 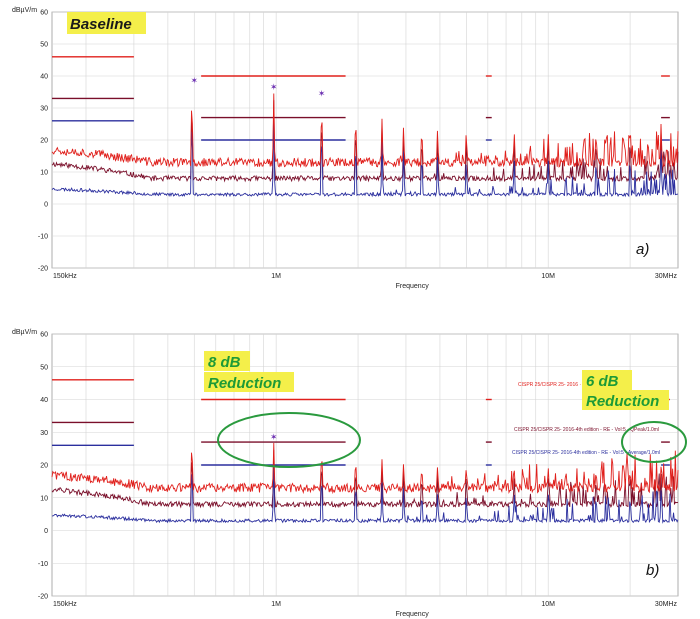 I want to click on markers-b: ✶, so click(x=274, y=438).